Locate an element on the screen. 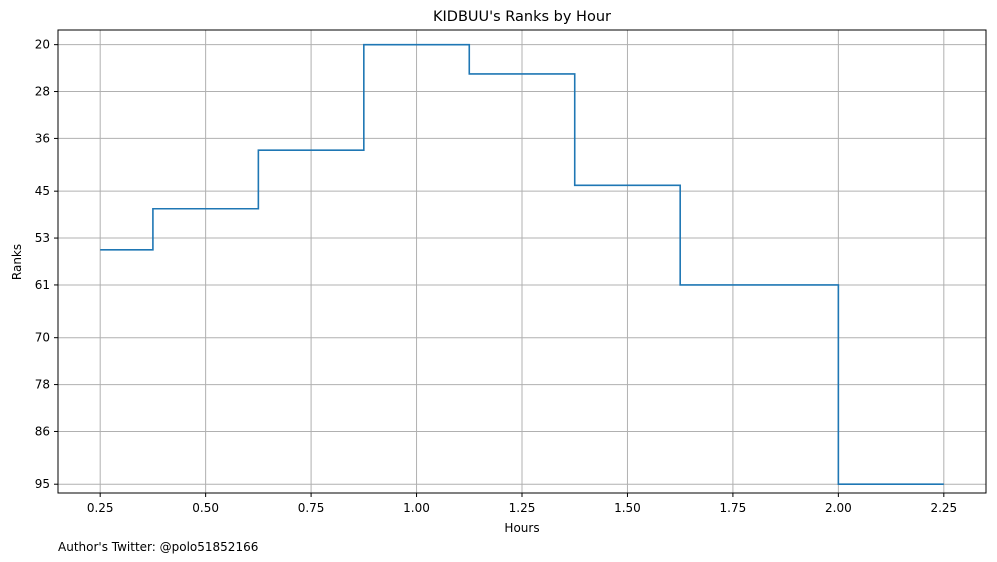 The height and width of the screenshot is (562, 997). y-tick-label: 36 is located at coordinates (42, 138).